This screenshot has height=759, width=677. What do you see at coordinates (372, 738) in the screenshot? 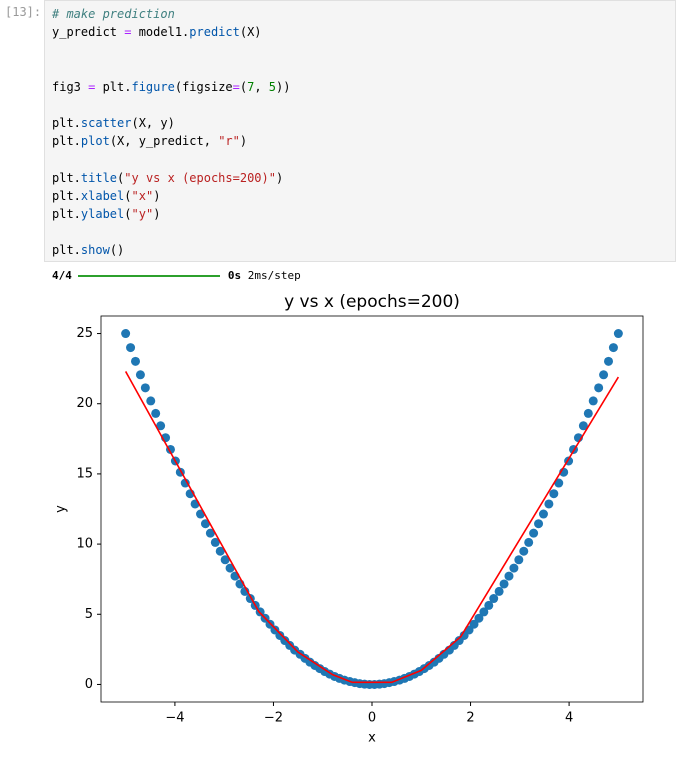
I see `x-axis-label: x` at bounding box center [372, 738].